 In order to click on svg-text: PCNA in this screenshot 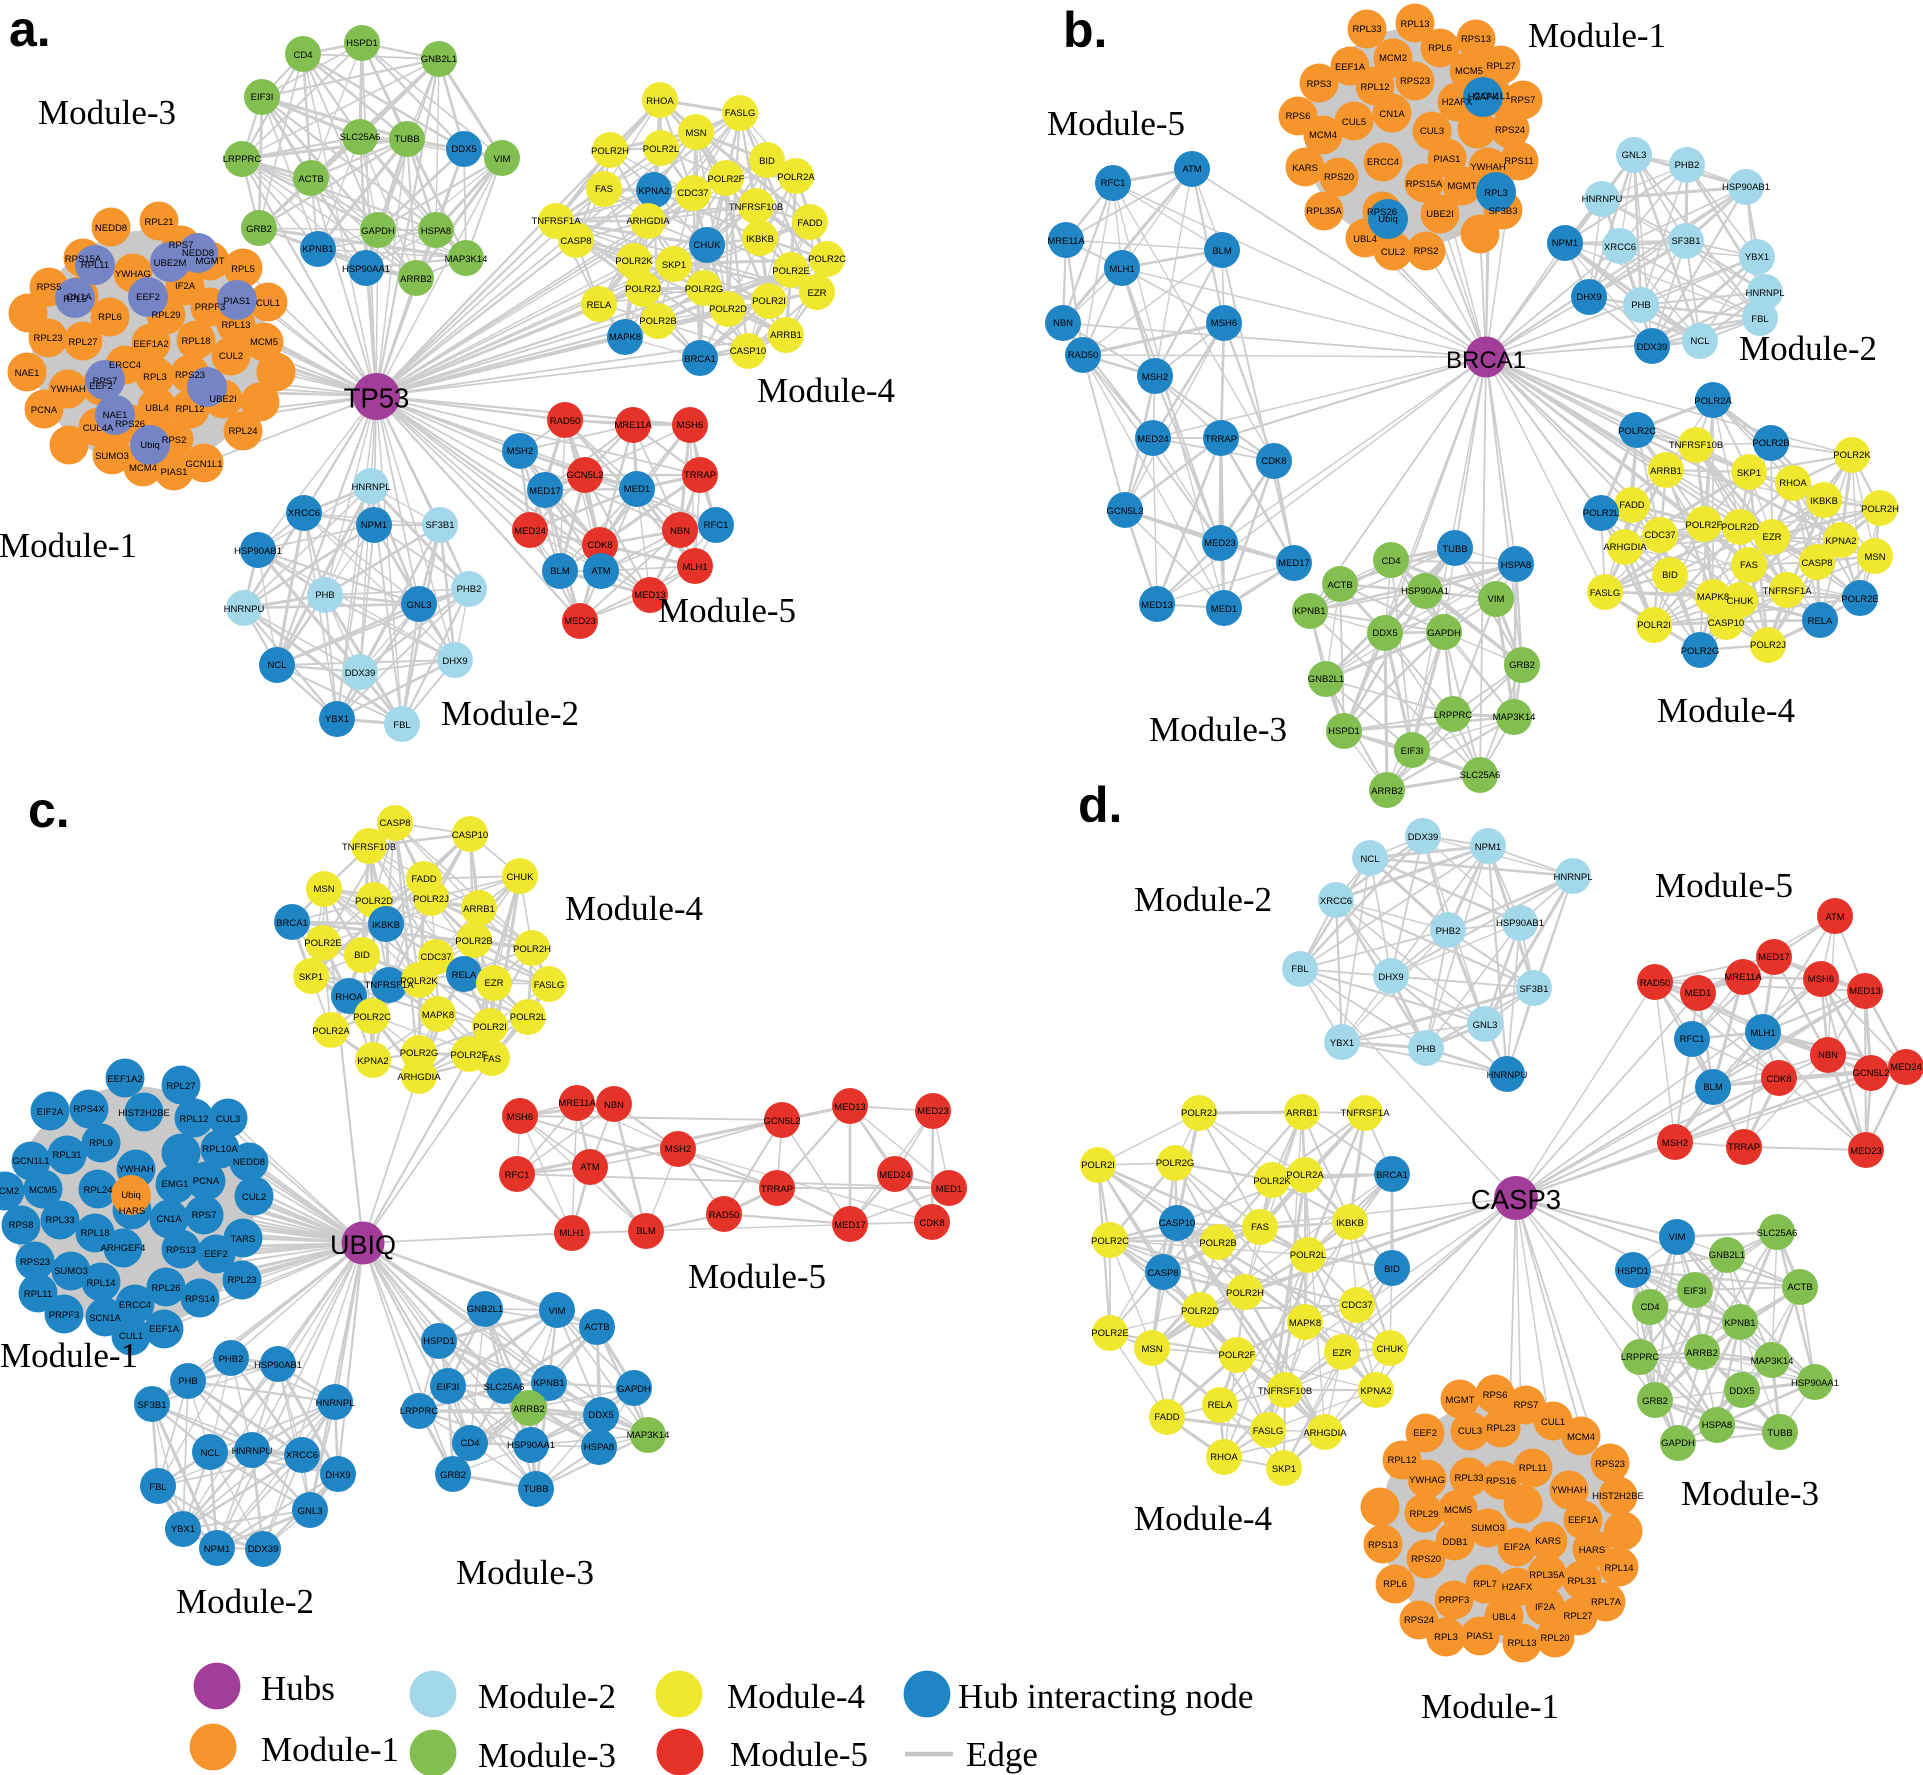, I will do `click(44, 410)`.